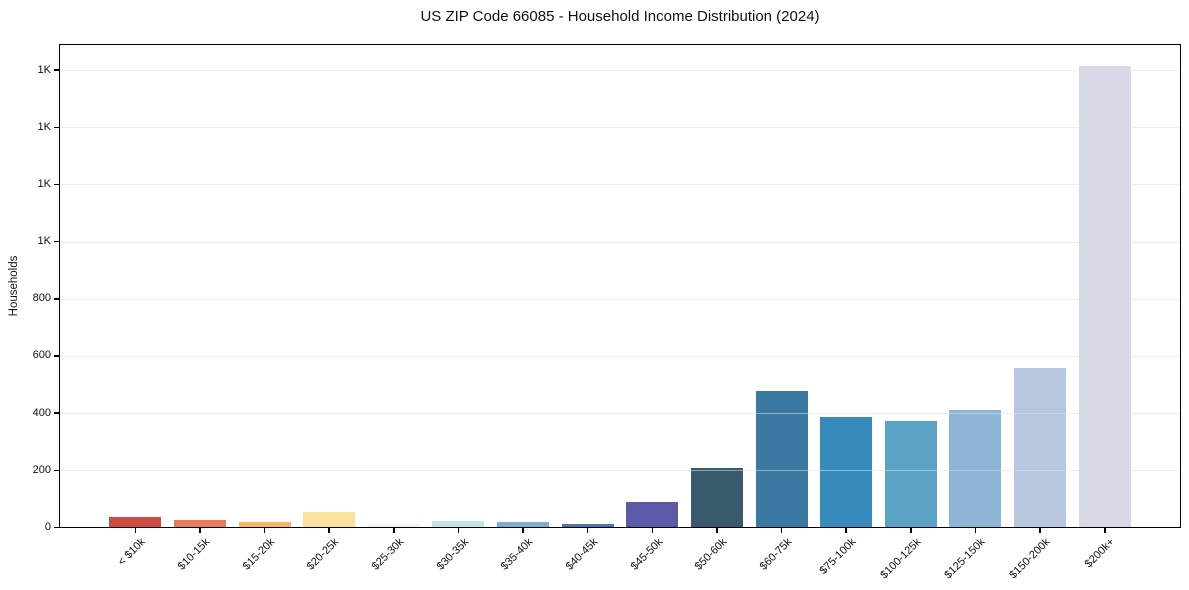  I want to click on bar--10k, so click(135, 522).